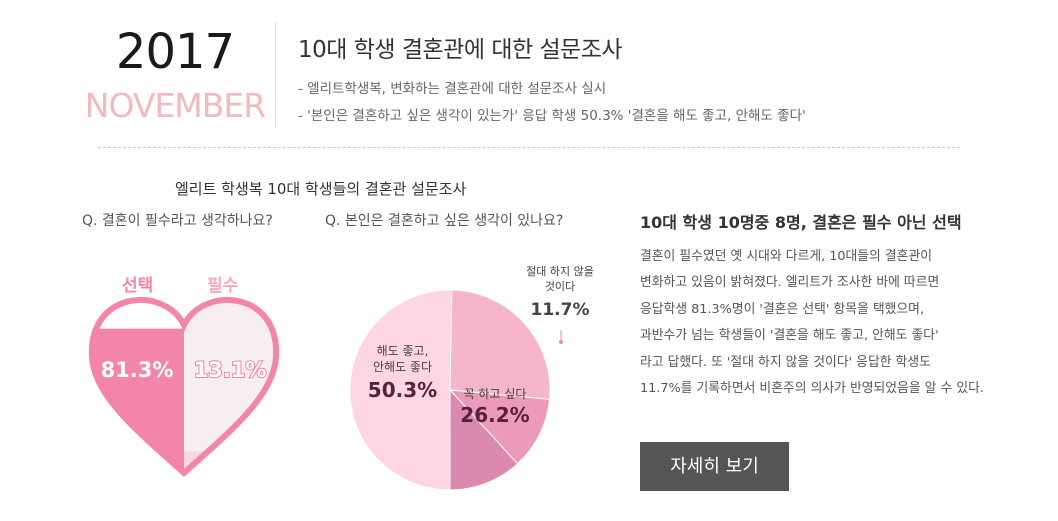 The image size is (1058, 521). Describe the element at coordinates (175, 52) in the screenshot. I see `year-label: 2017` at that location.